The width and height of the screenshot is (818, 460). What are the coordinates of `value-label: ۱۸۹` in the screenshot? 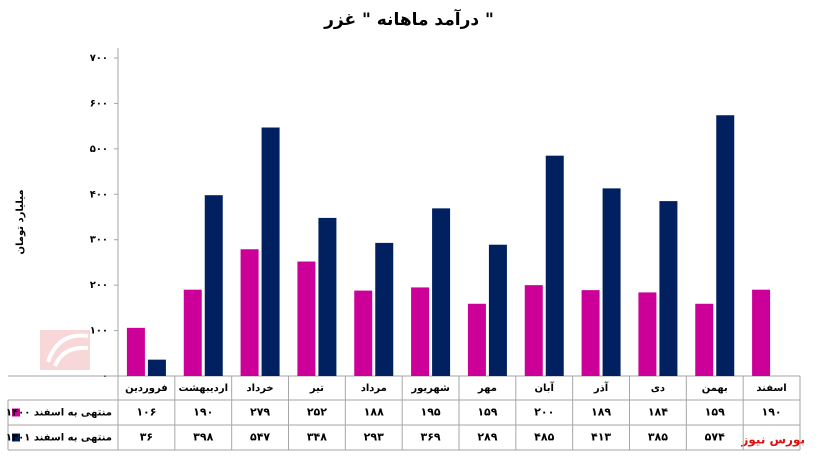 It's located at (601, 412).